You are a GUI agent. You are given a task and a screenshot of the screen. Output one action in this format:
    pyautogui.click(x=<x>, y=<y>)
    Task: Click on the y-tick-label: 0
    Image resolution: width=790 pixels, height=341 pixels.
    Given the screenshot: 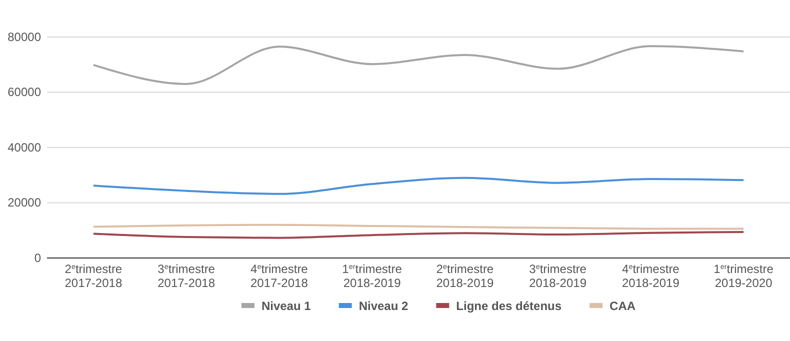 What is the action you would take?
    pyautogui.click(x=38, y=257)
    